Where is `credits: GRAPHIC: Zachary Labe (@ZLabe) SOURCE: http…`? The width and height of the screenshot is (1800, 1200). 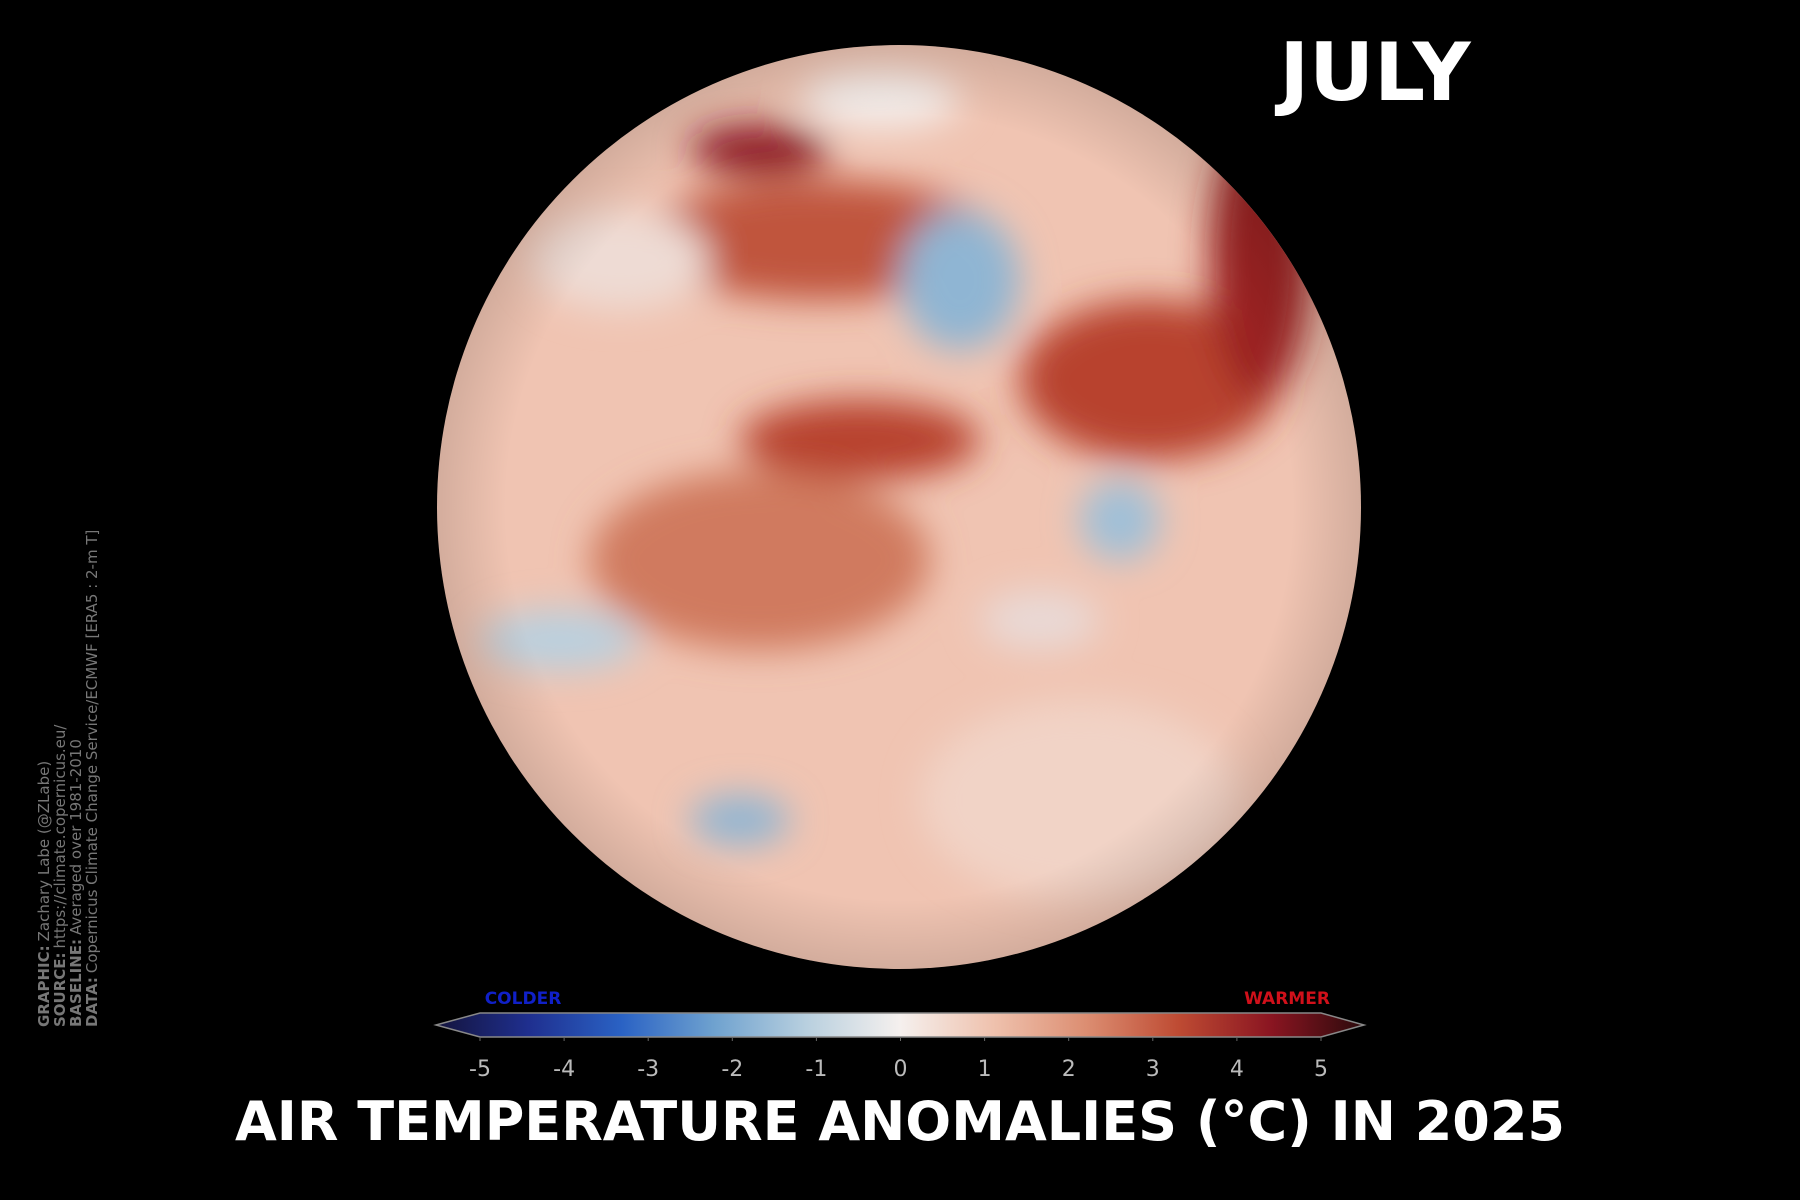 credits: GRAPHIC: Zachary Labe (@ZLabe) SOURCE: http… is located at coordinates (68, 778).